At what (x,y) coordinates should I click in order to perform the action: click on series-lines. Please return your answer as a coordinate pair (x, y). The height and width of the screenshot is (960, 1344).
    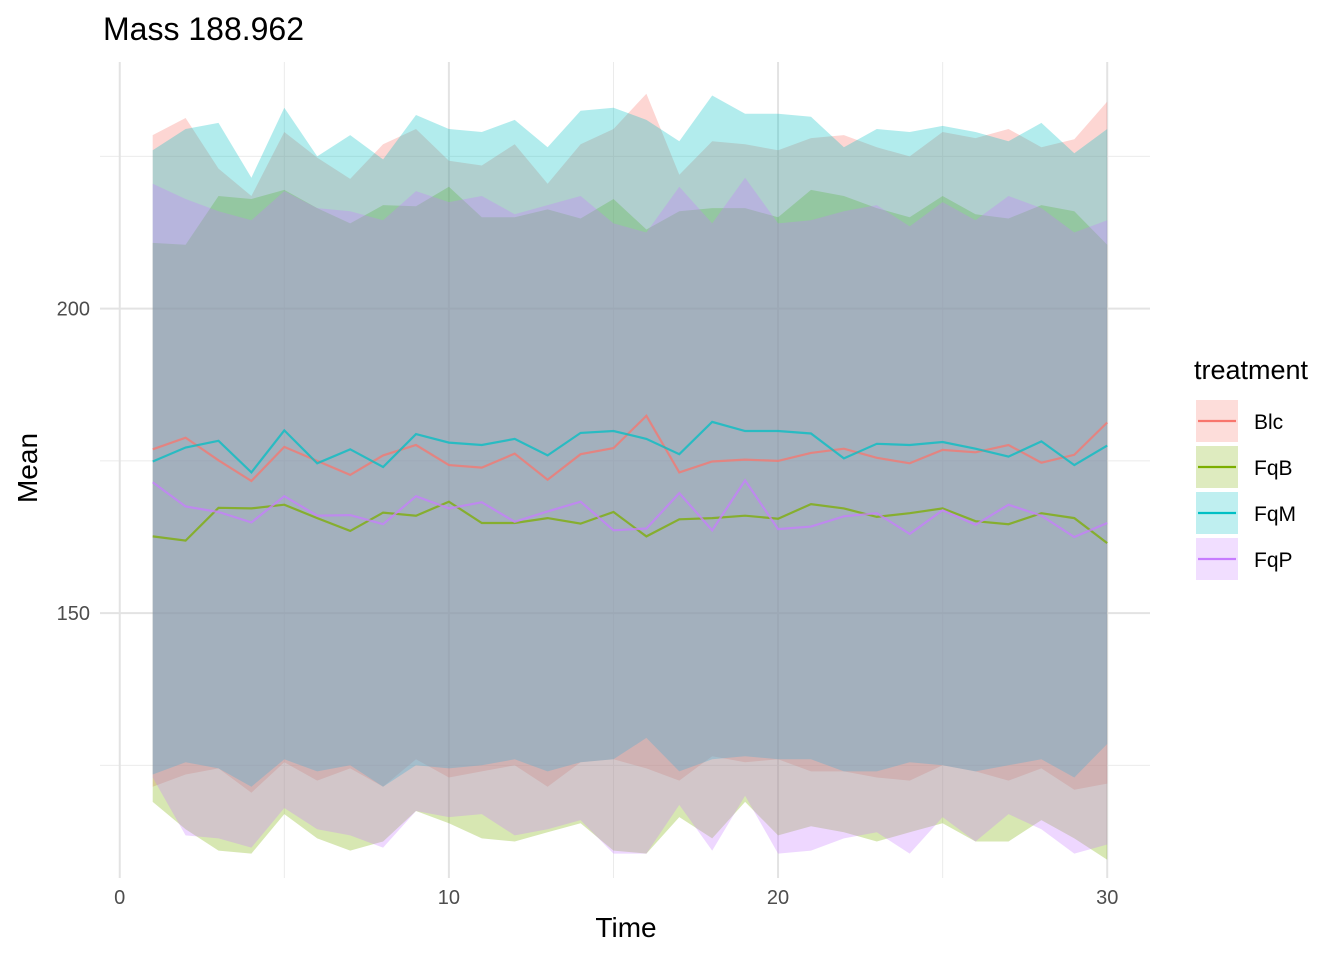
    Looking at the image, I should click on (630, 479).